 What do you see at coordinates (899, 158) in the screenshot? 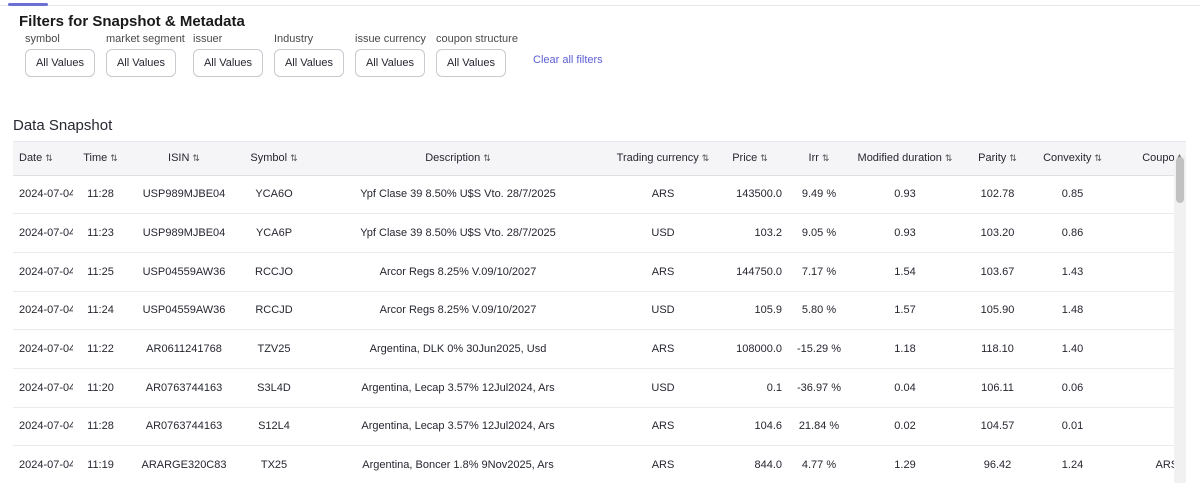
I see `column-header-label: Modified duration` at bounding box center [899, 158].